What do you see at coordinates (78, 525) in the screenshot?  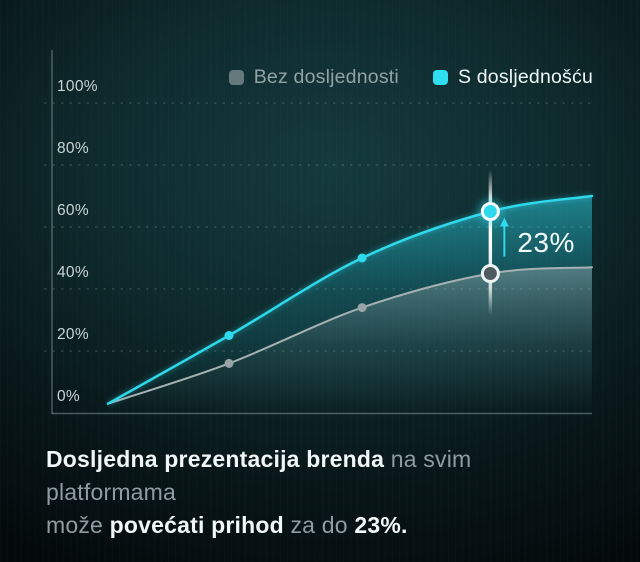 I see `caption-segment: može` at bounding box center [78, 525].